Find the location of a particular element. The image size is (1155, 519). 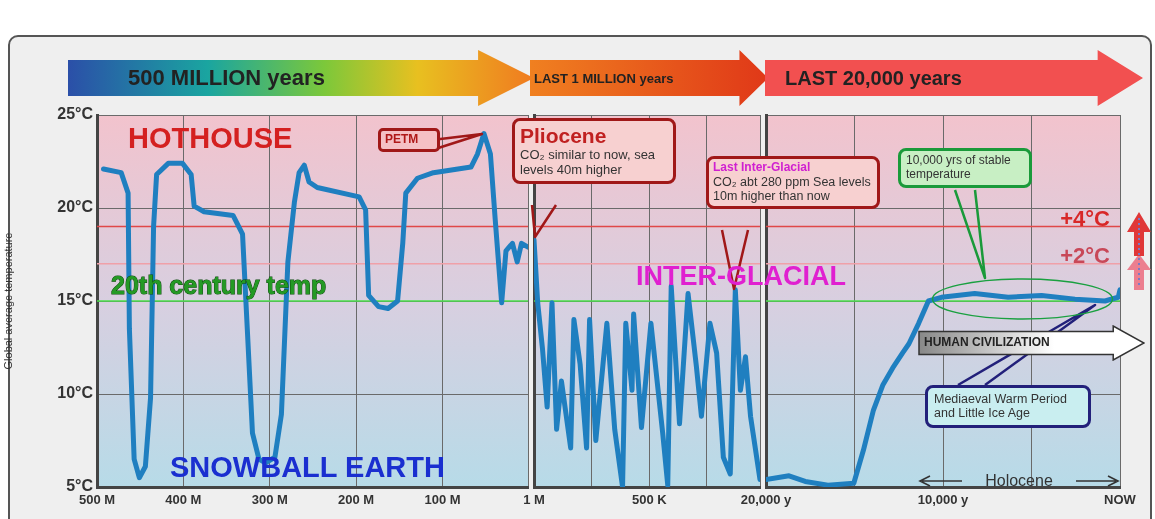

x-tick-label: 1 M is located at coordinates (534, 500).